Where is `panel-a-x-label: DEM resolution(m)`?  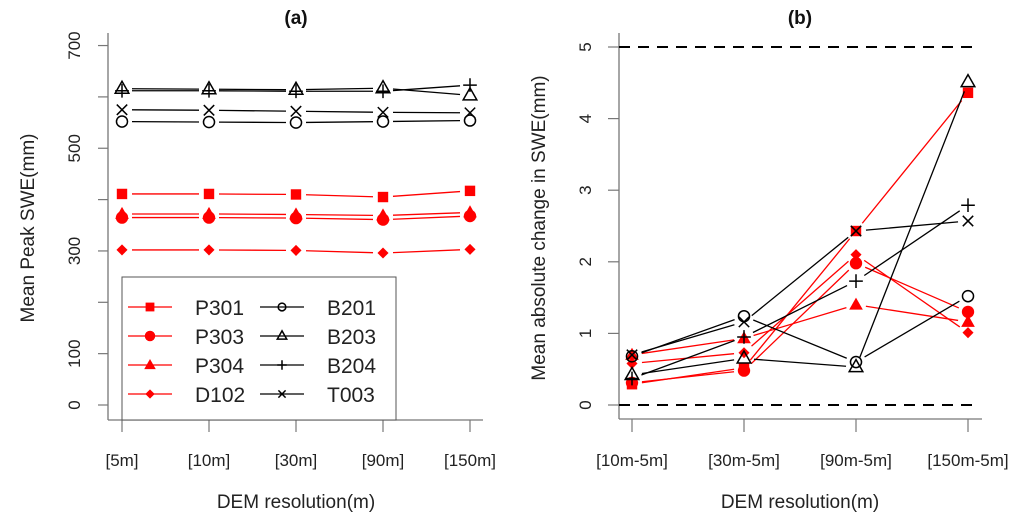
panel-a-x-label: DEM resolution(m) is located at coordinates (296, 502).